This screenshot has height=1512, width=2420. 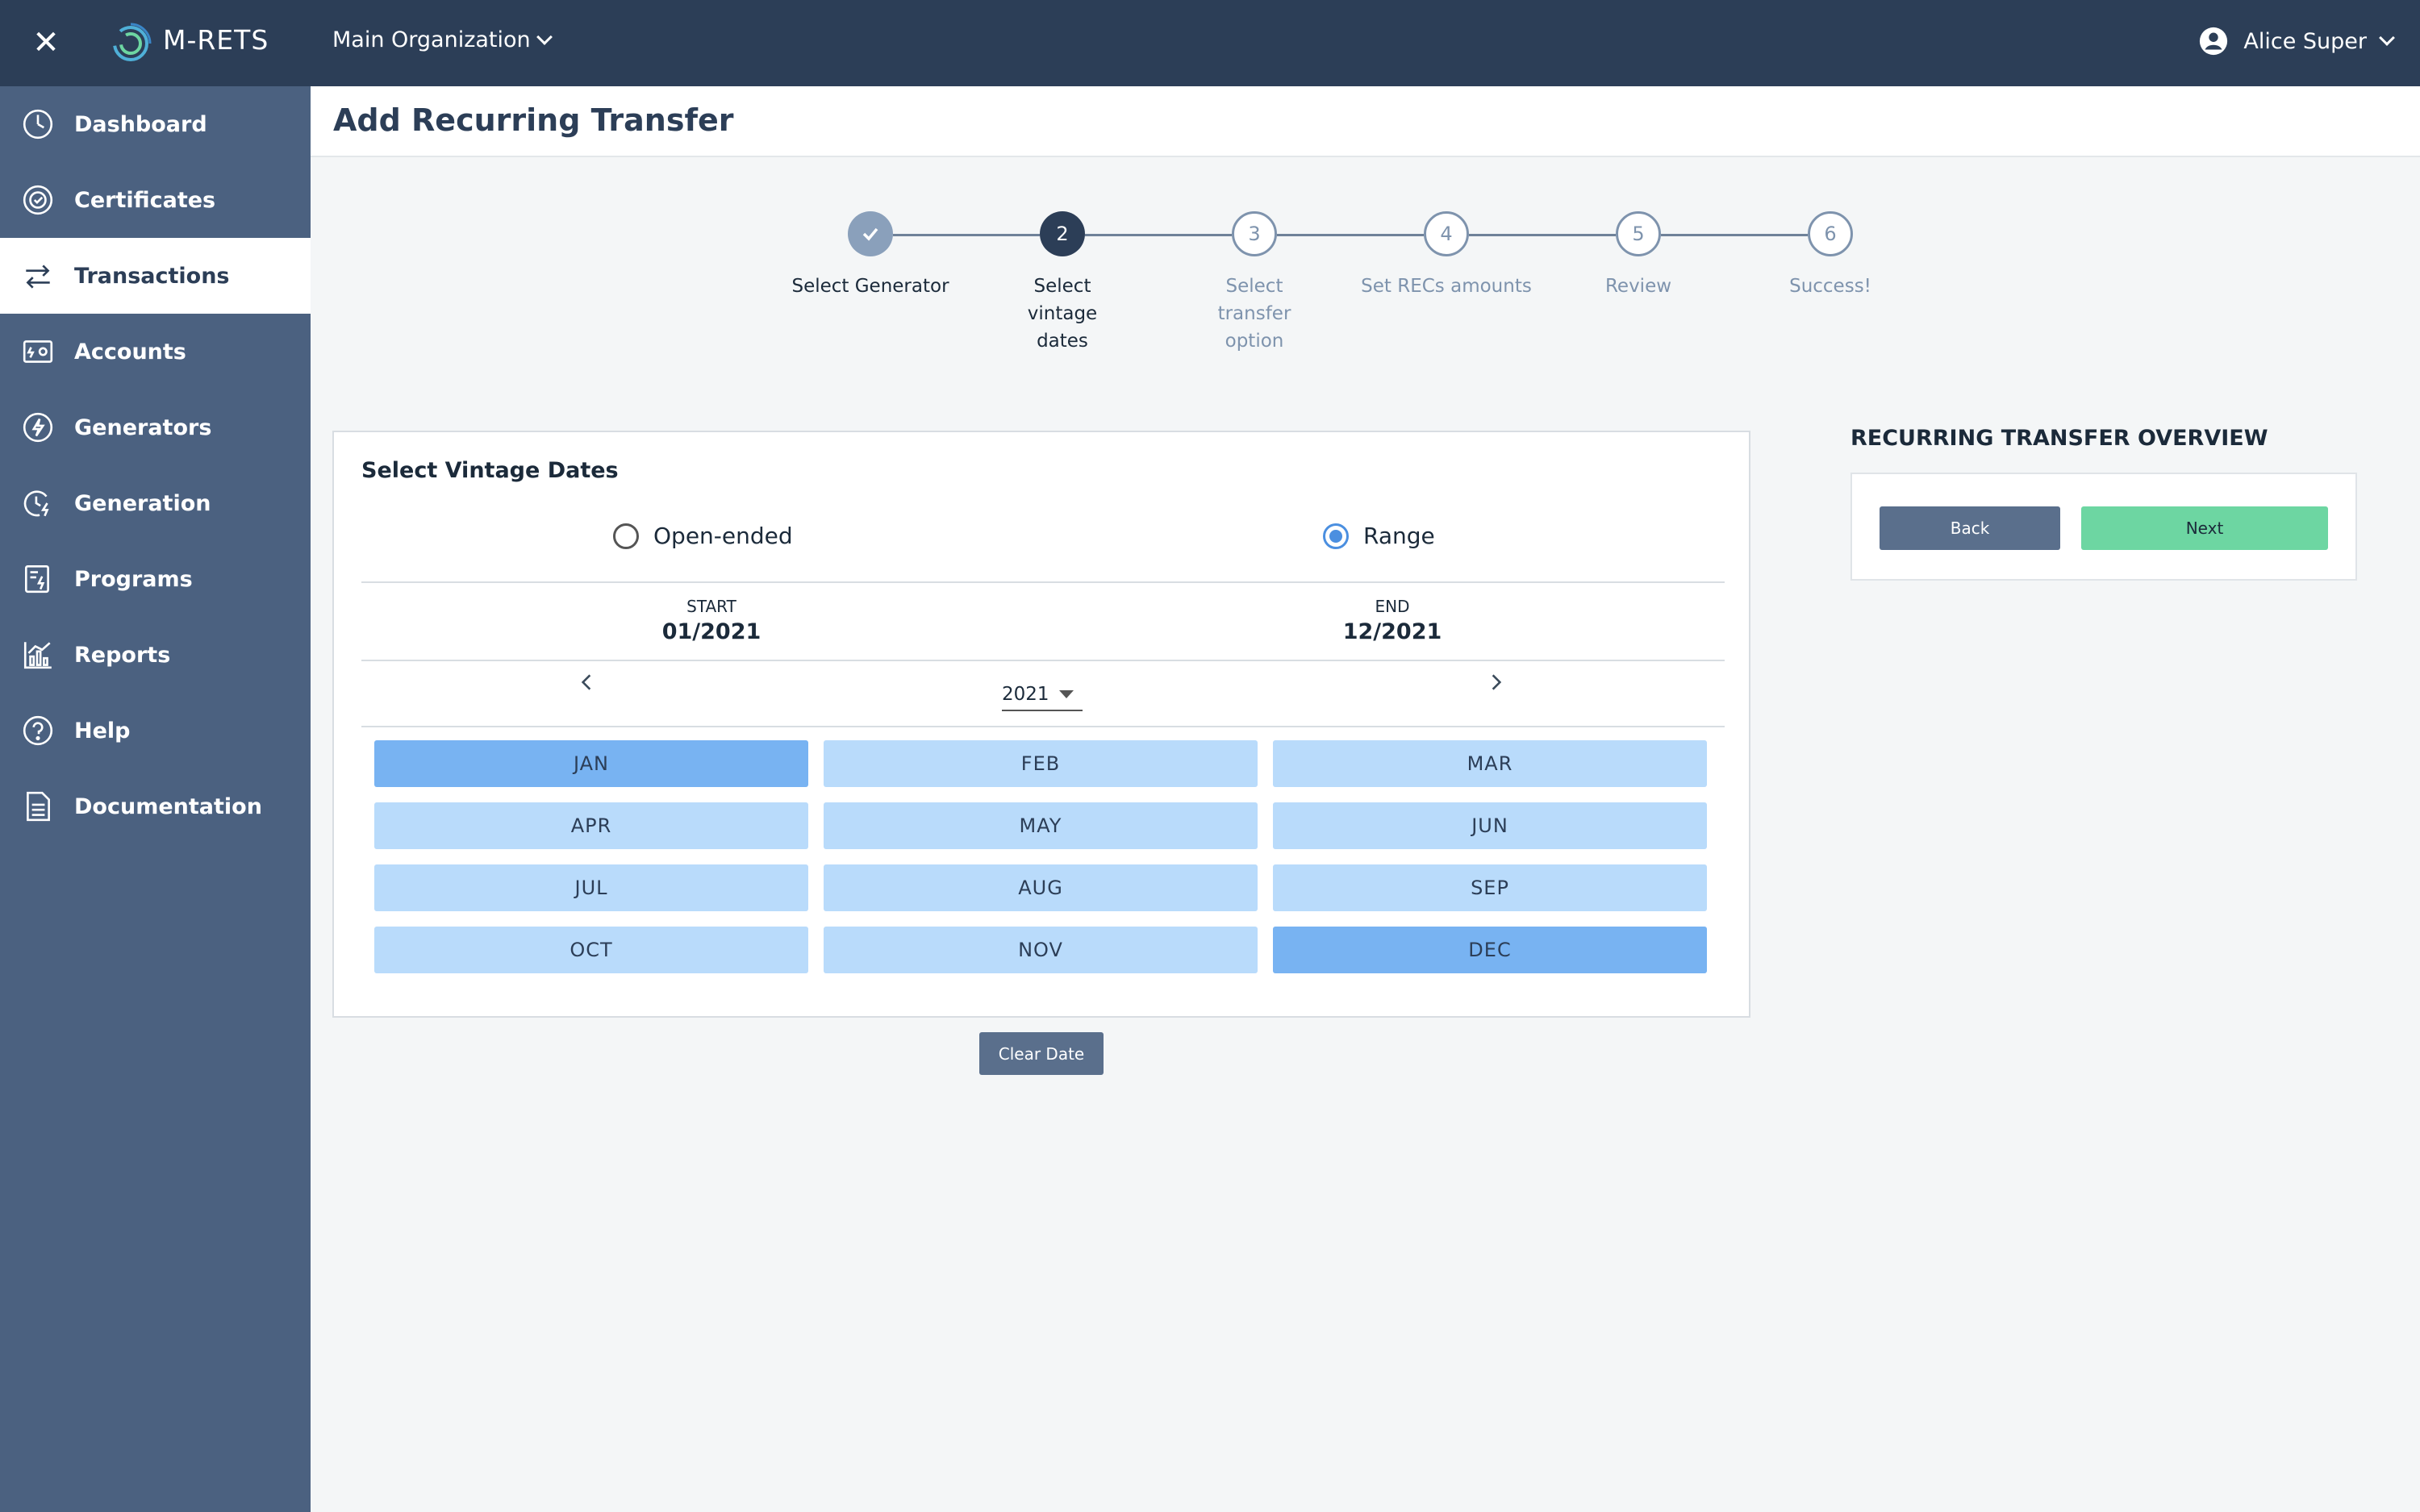 I want to click on sidebar-item-accounts: Accounts, so click(x=155, y=352).